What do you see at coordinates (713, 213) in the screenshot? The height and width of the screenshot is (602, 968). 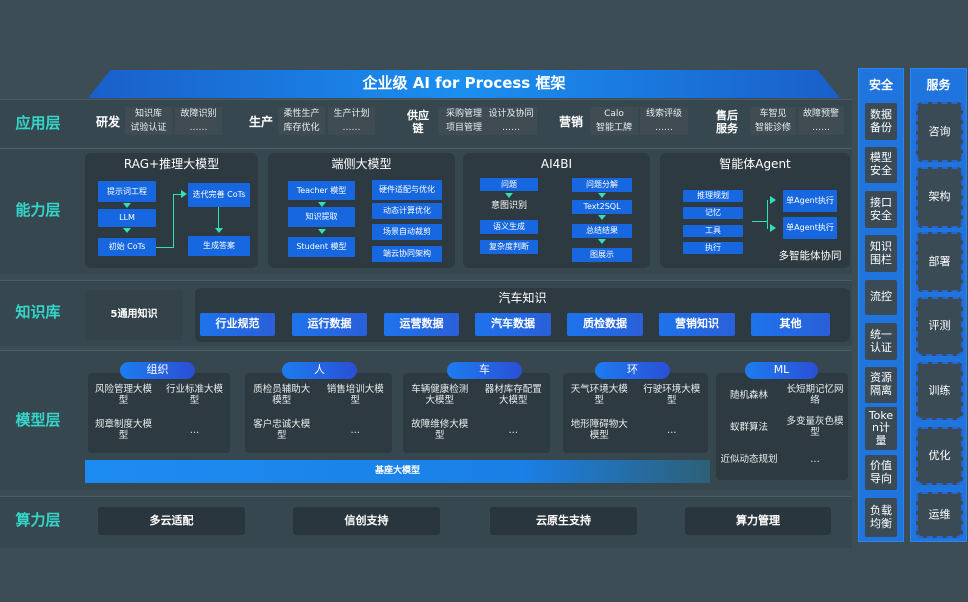 I see `capability-step: 记忆` at bounding box center [713, 213].